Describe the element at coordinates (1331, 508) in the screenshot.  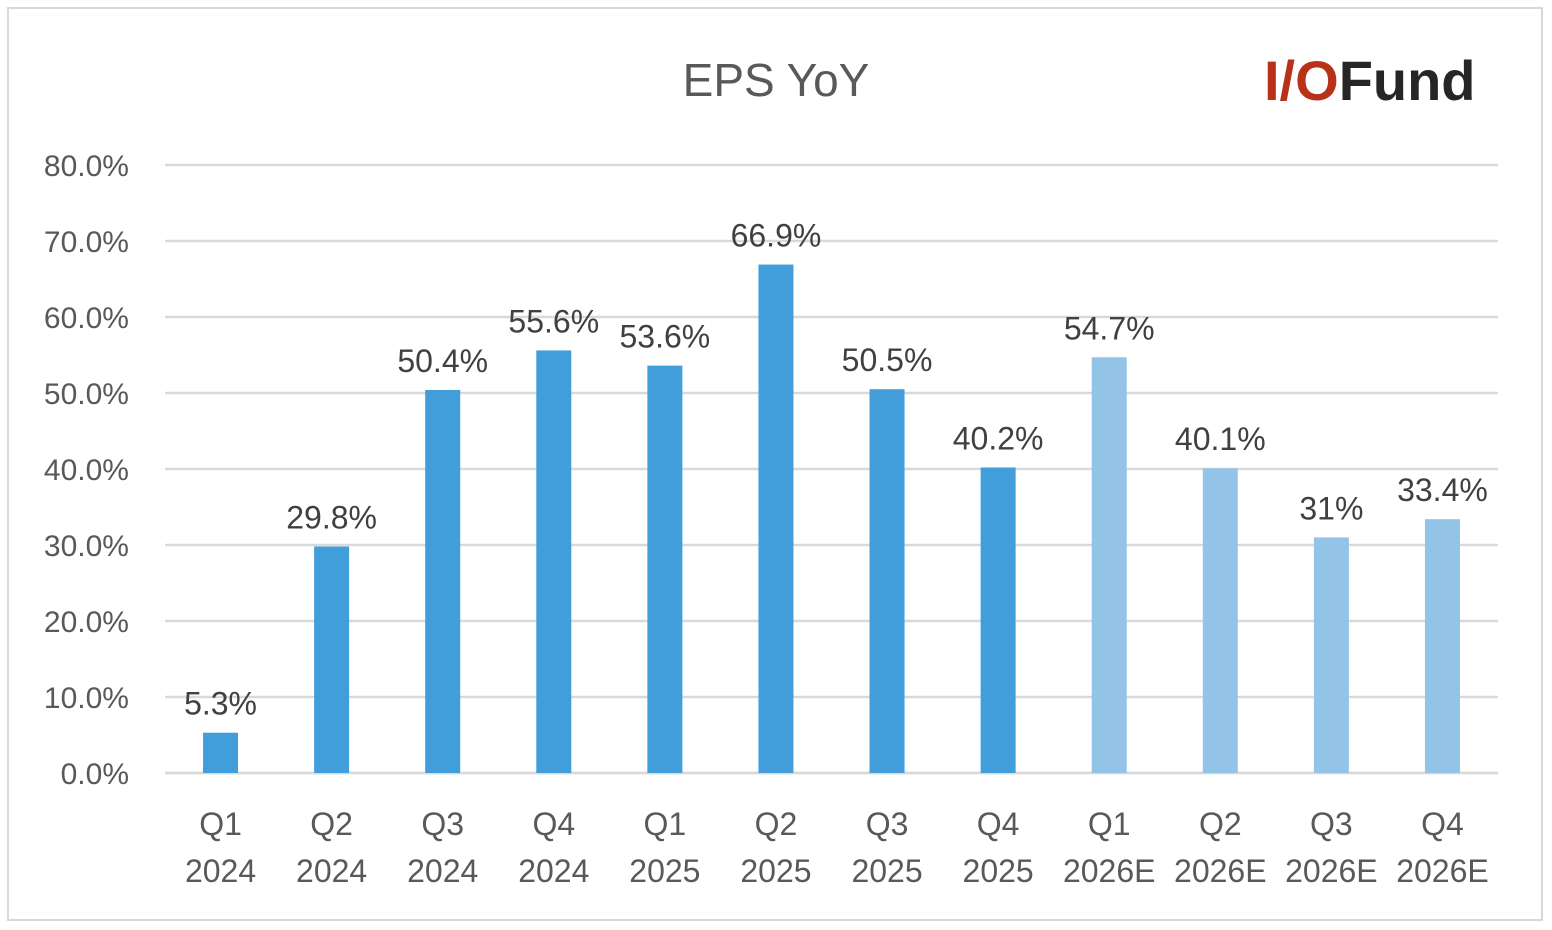
I see `data-label: 31%` at that location.